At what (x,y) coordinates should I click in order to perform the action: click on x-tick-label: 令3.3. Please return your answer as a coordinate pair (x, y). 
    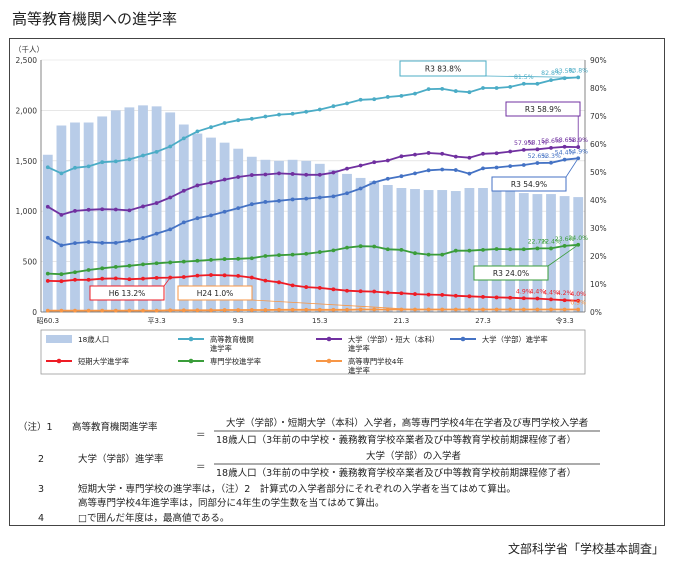
    Looking at the image, I should click on (565, 320).